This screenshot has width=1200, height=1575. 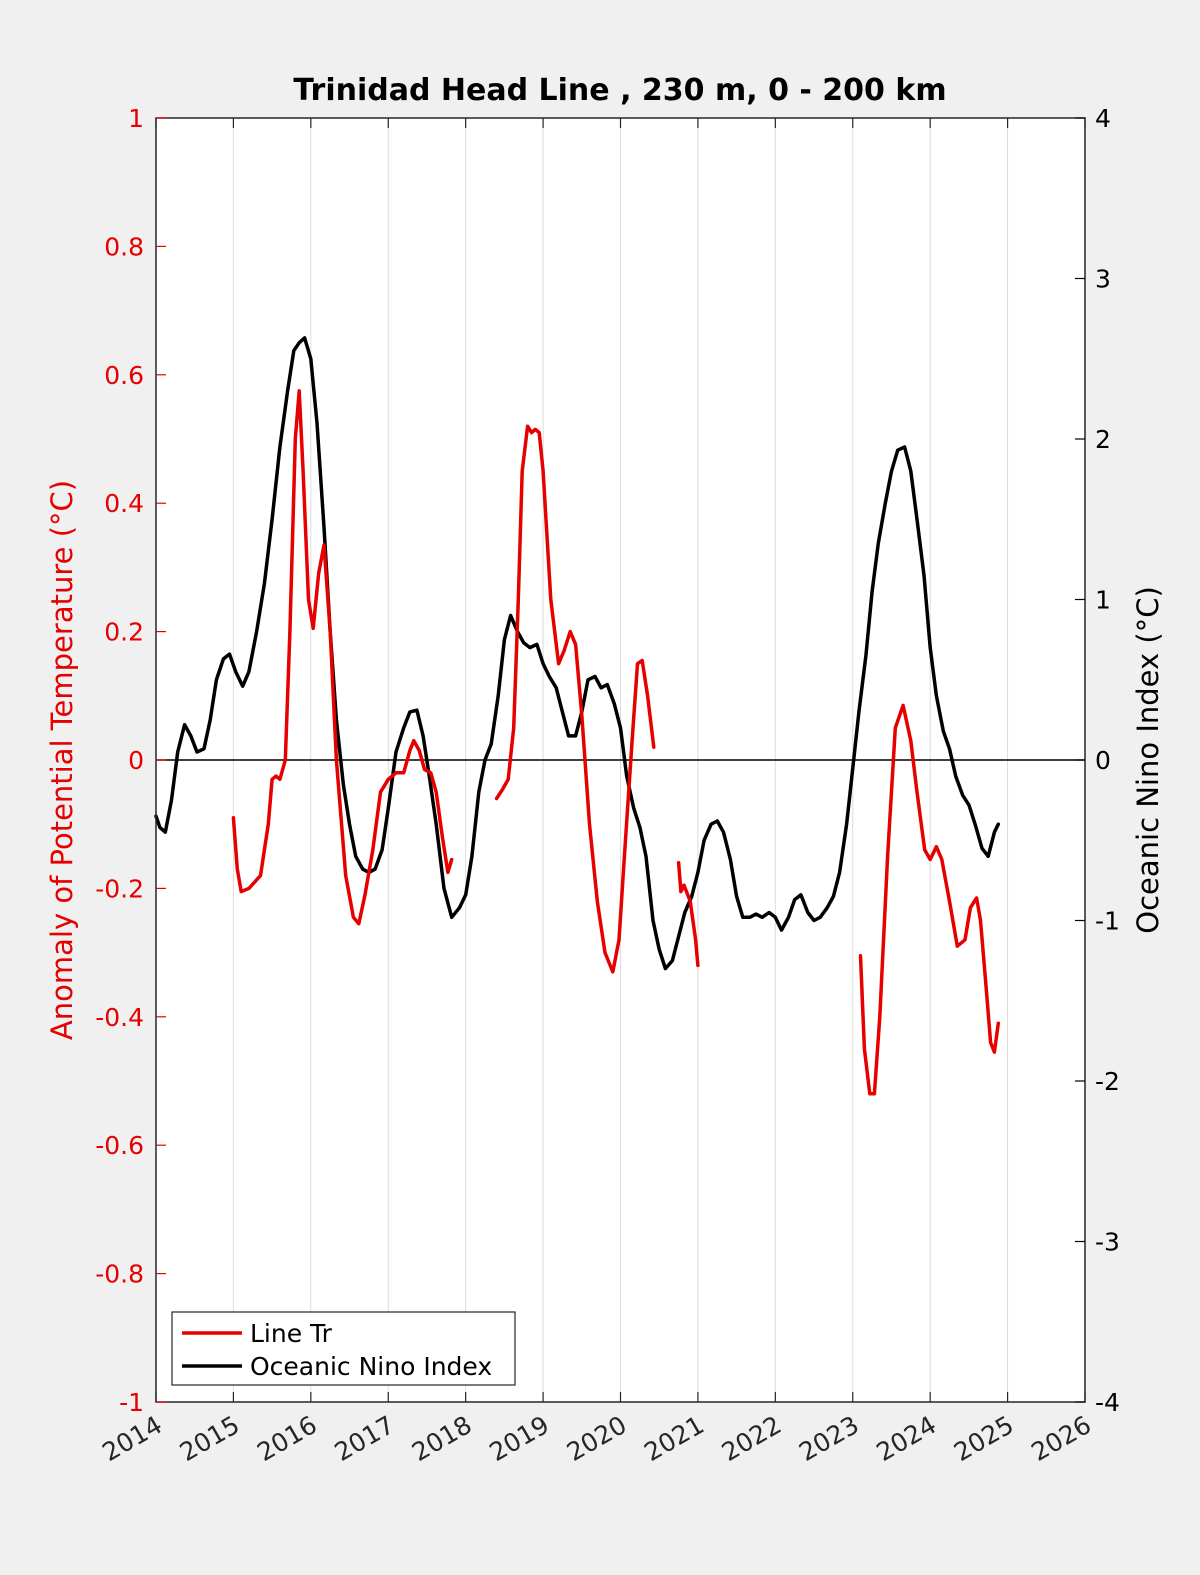 I want to click on y-right-tick-label: 3, so click(x=1103, y=279).